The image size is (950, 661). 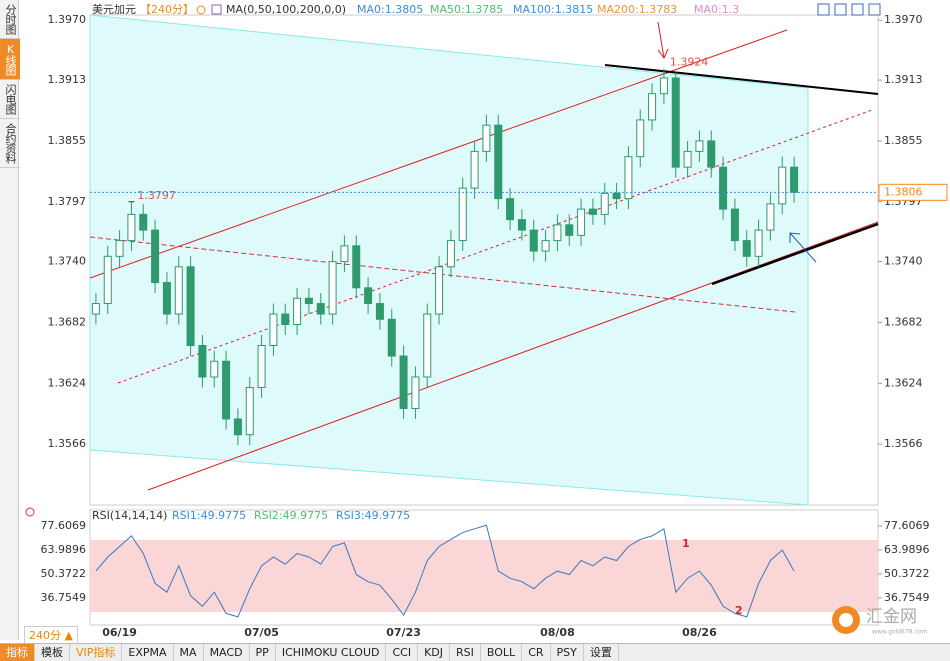 What do you see at coordinates (45, 635) in the screenshot?
I see `period-text: 240分` at bounding box center [45, 635].